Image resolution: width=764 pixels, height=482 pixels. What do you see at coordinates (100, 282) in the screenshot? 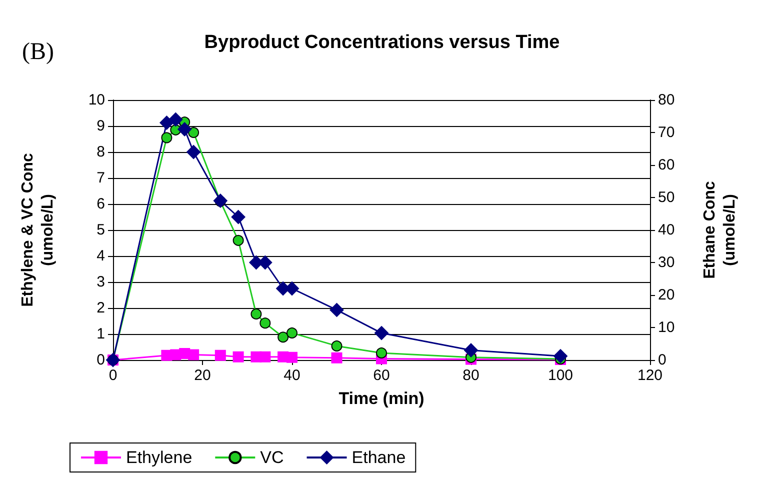
I see `y-tick-label: 3` at bounding box center [100, 282].